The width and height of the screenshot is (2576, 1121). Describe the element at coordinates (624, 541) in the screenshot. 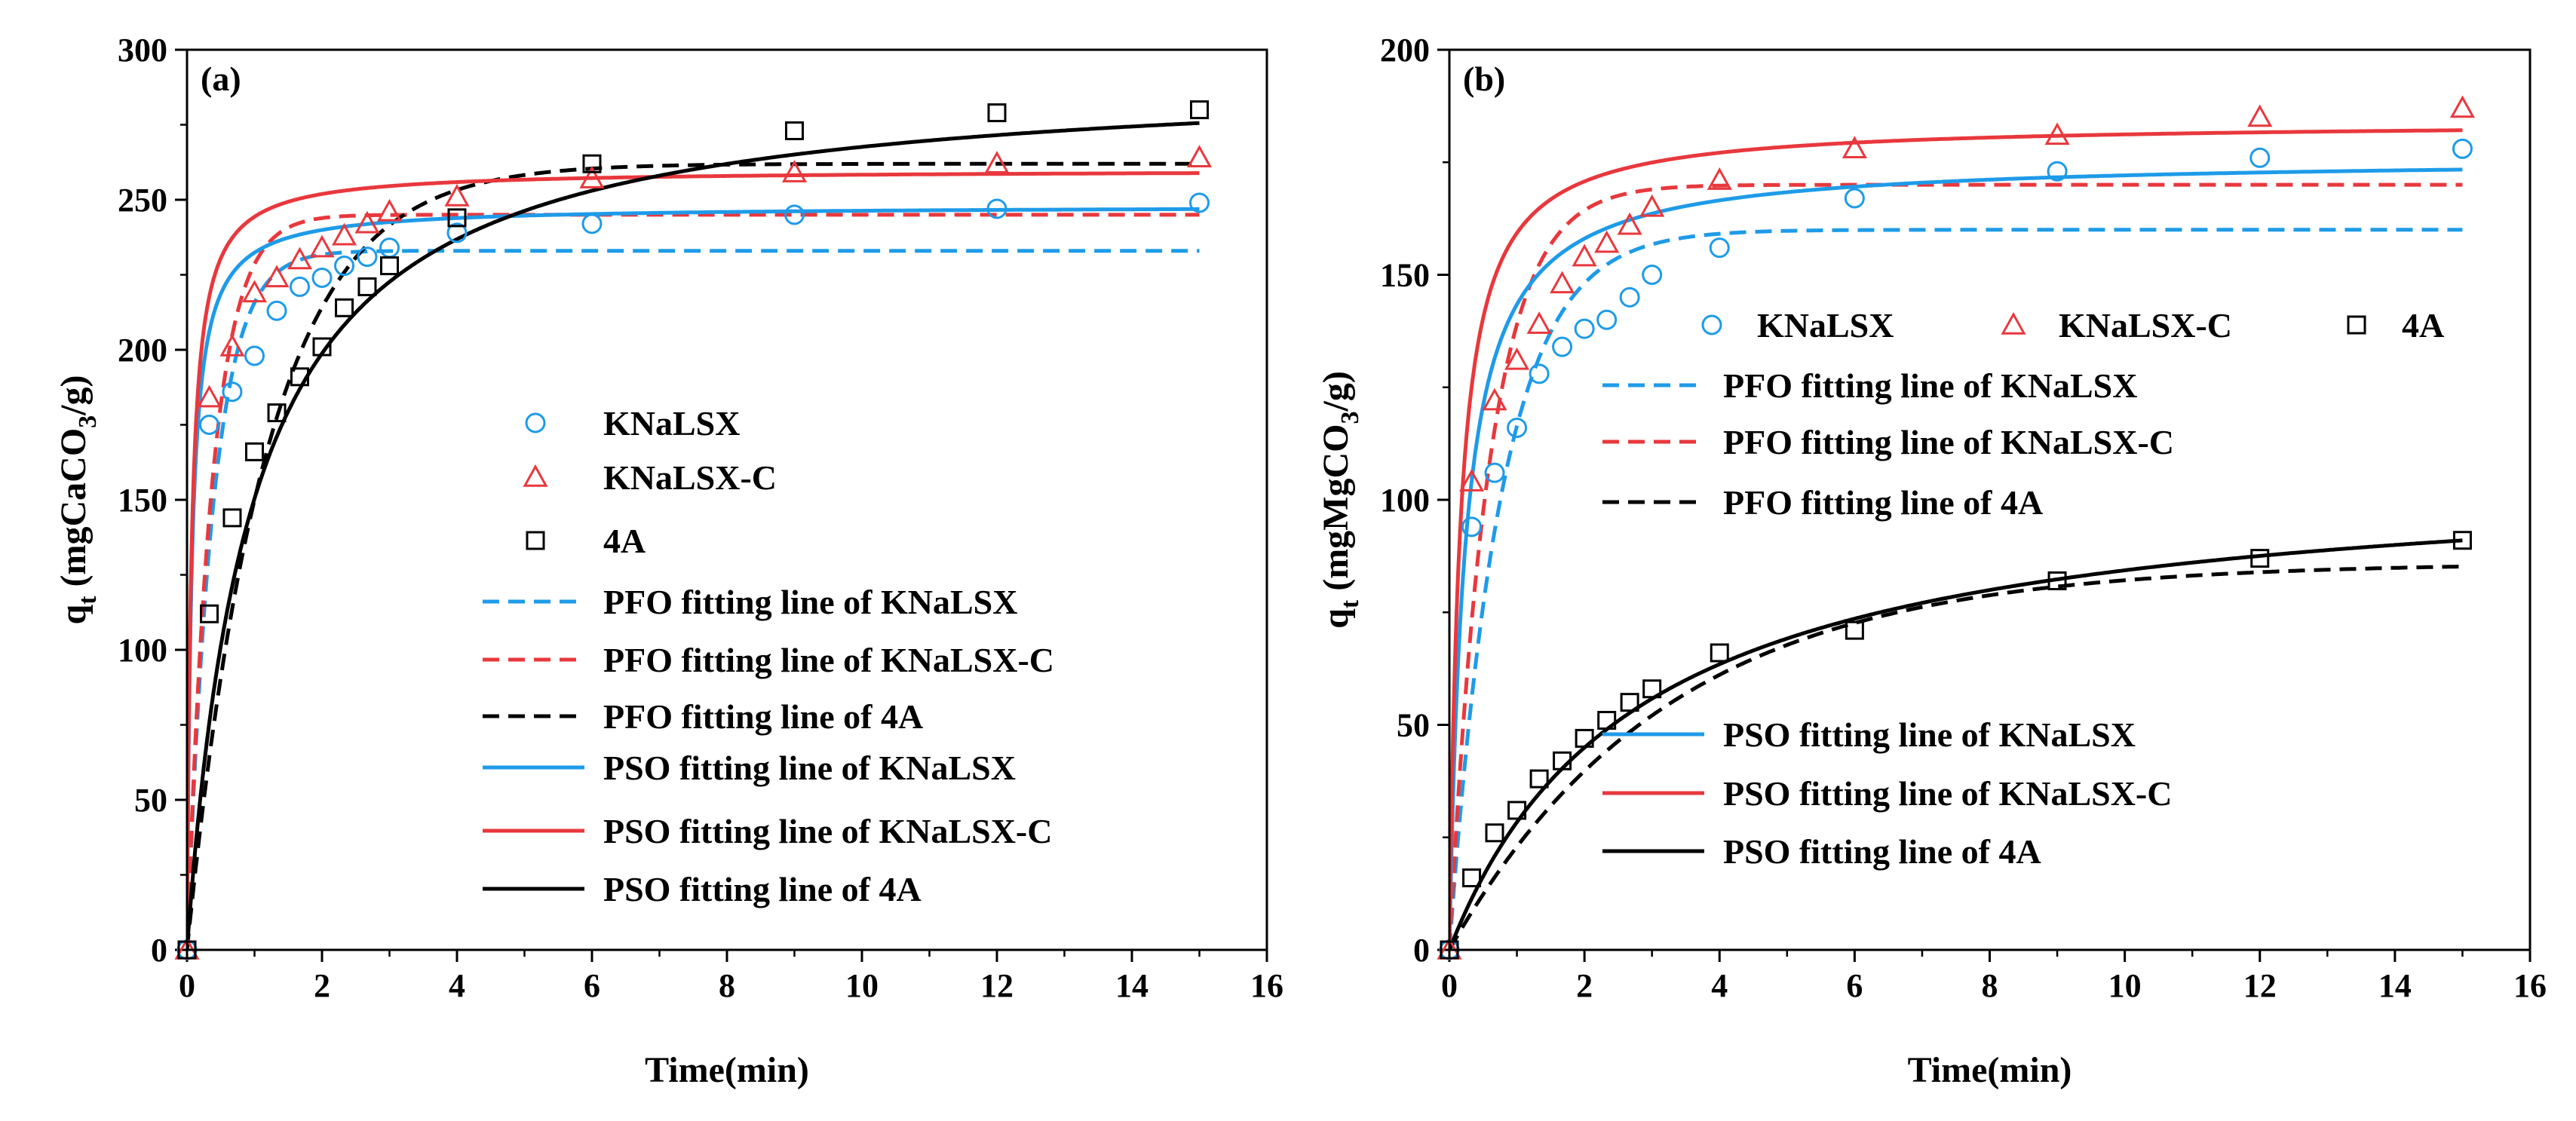

I see `legend-label: 4A` at that location.